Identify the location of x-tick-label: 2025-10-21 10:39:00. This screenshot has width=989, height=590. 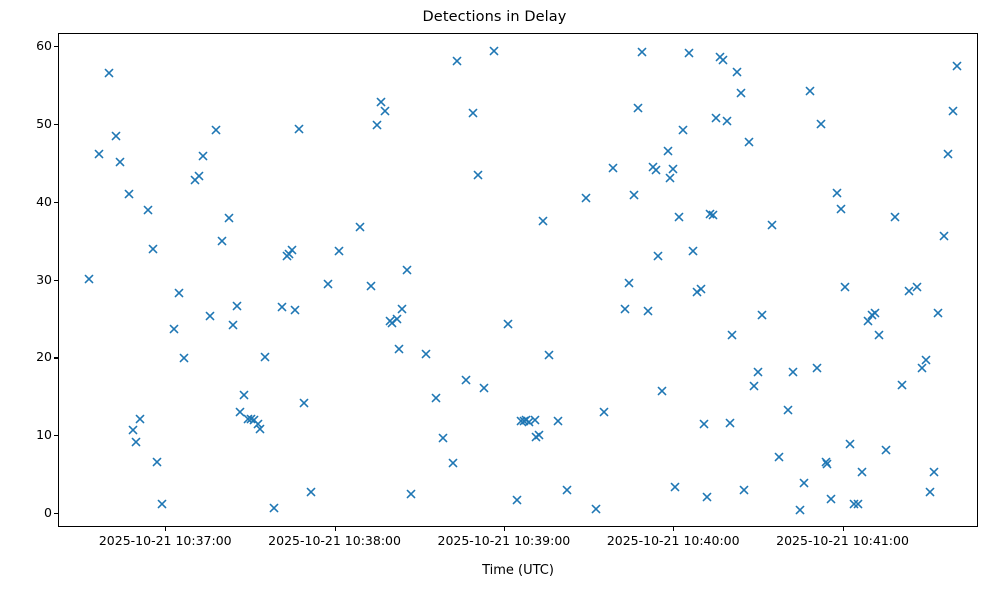
(504, 540).